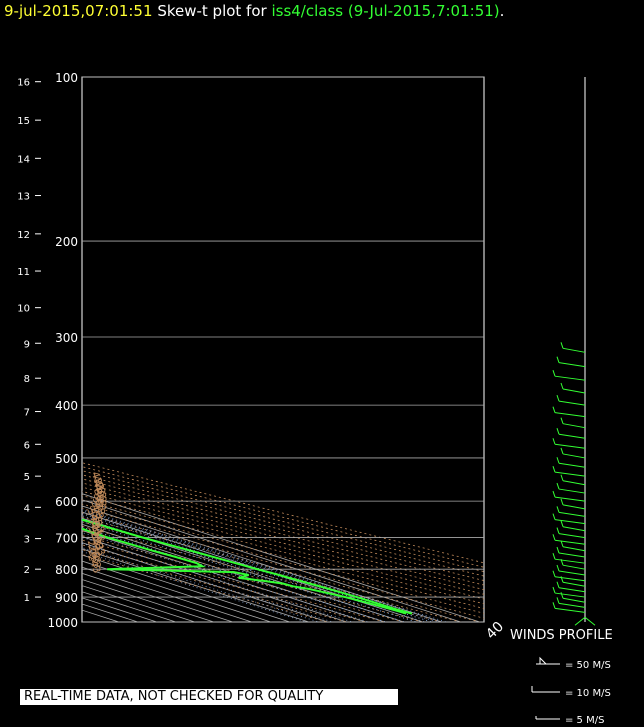  Describe the element at coordinates (66, 459) in the screenshot. I see `pressure-tick-label: 500` at that location.